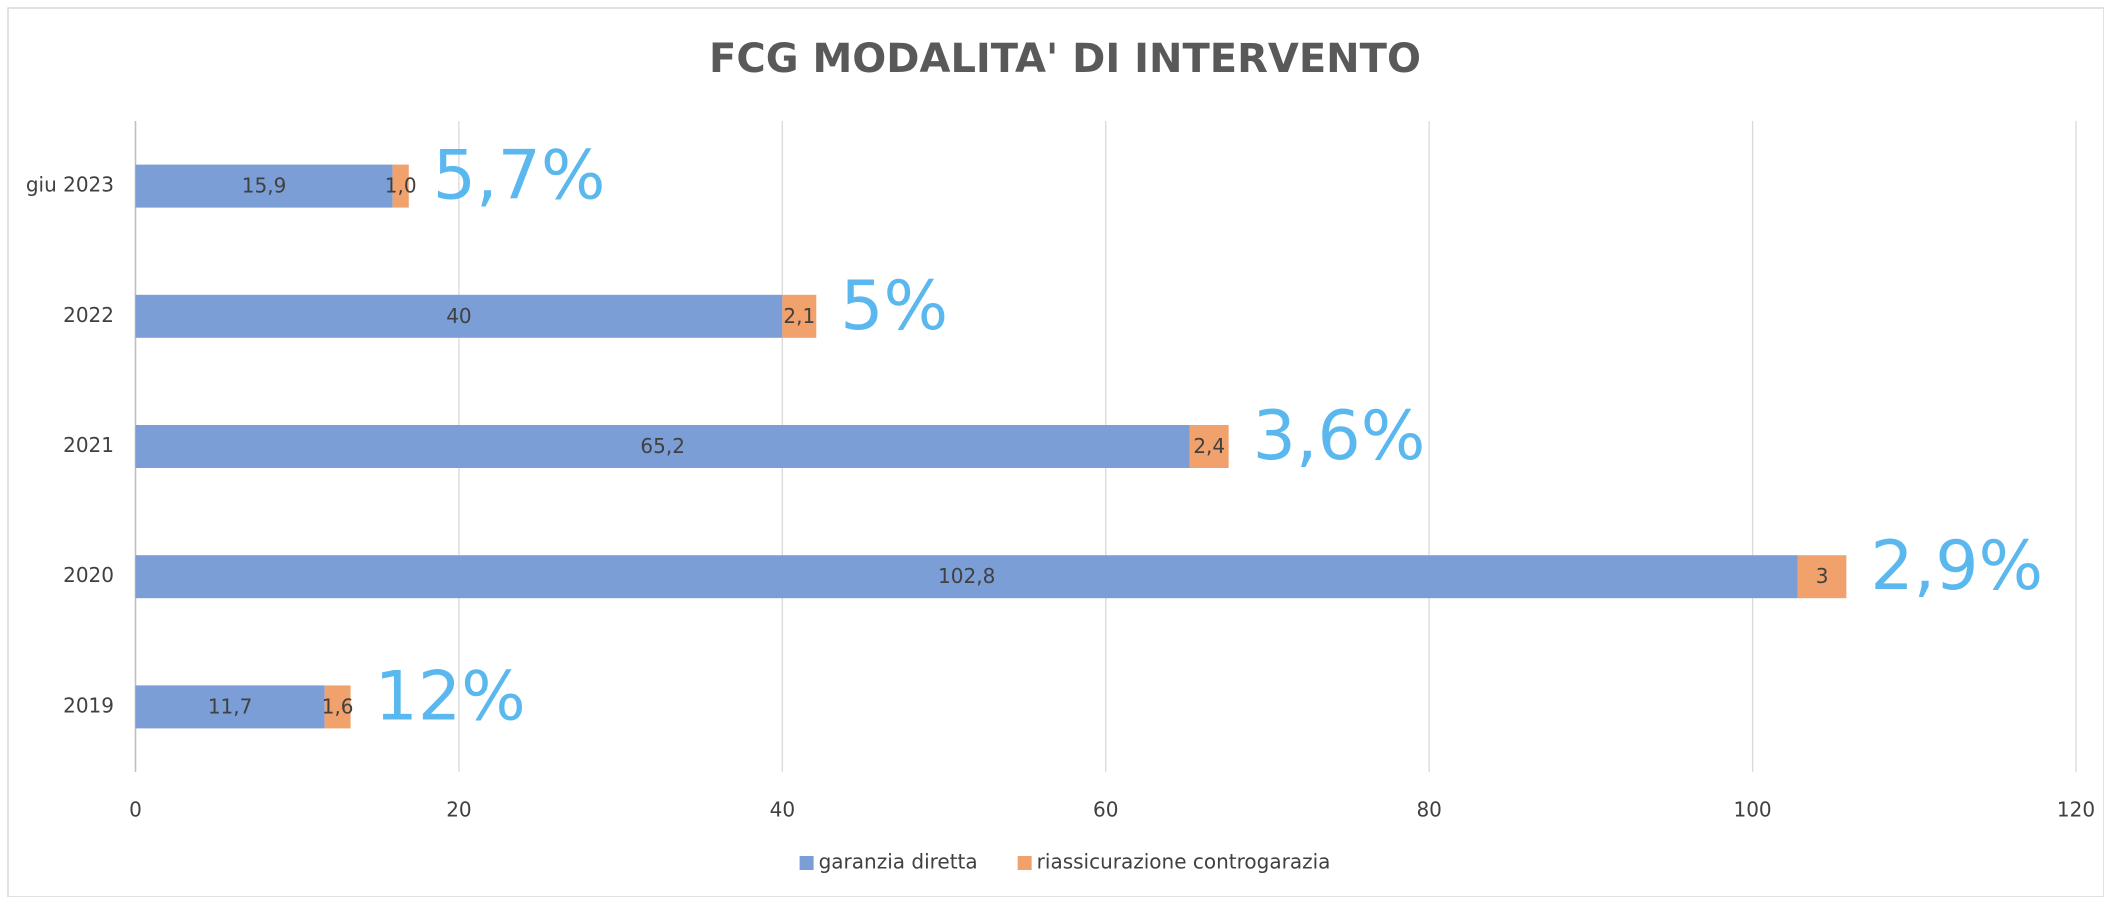  I want to click on annotation: 12%, so click(450, 696).